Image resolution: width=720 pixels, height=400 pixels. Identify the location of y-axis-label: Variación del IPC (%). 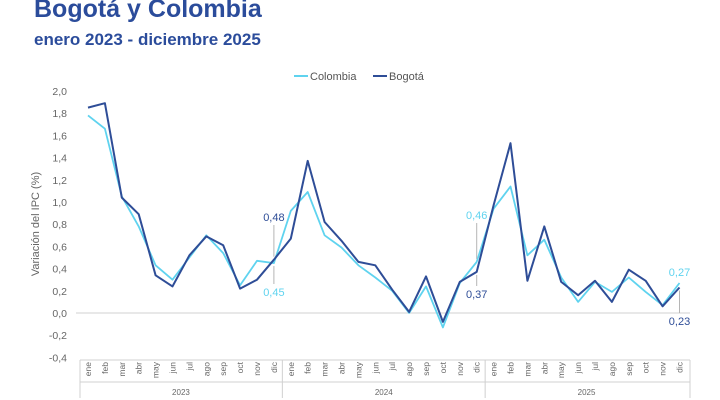
(36, 224).